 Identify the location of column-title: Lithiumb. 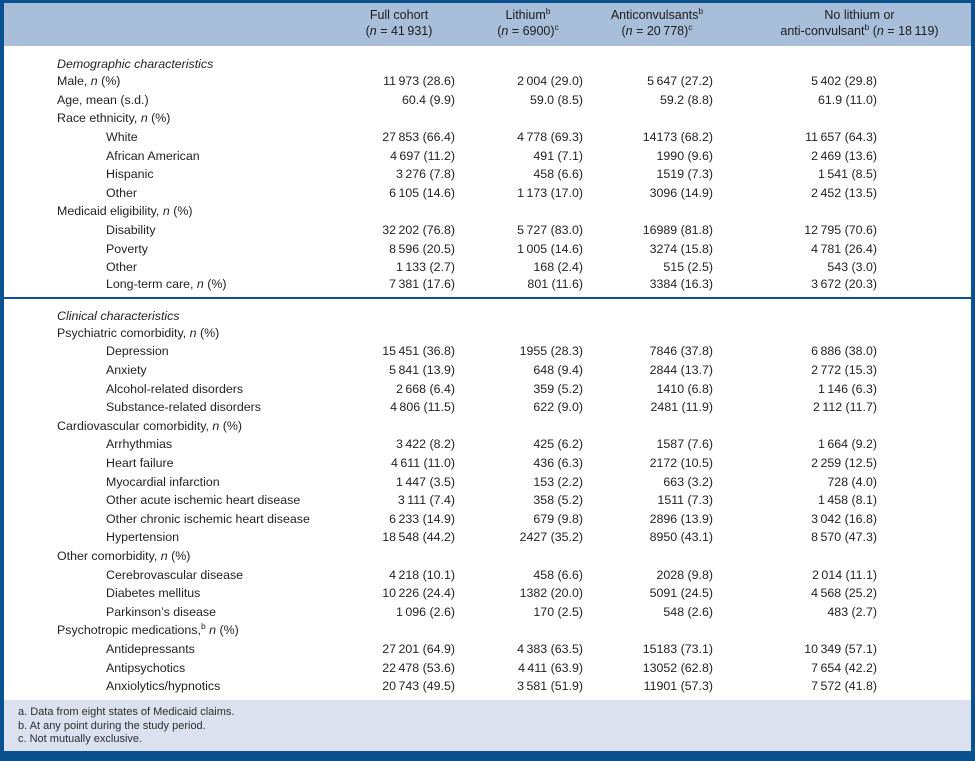
(528, 13).